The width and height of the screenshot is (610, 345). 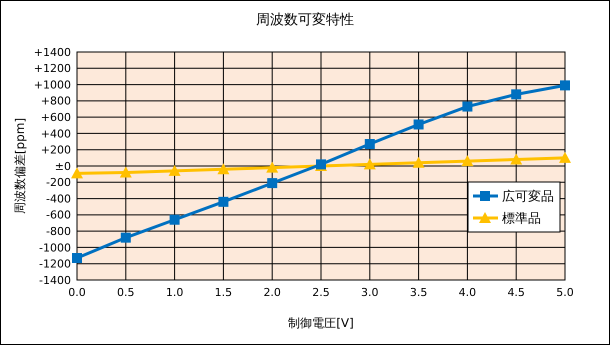 I want to click on legend-label: 標準品, so click(x=521, y=219).